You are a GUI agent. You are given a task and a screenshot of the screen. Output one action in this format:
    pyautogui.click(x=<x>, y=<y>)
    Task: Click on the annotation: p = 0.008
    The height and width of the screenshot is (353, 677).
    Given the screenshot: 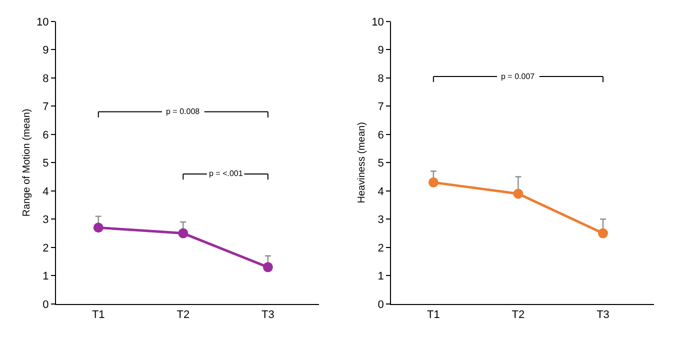 What is the action you would take?
    pyautogui.click(x=183, y=111)
    